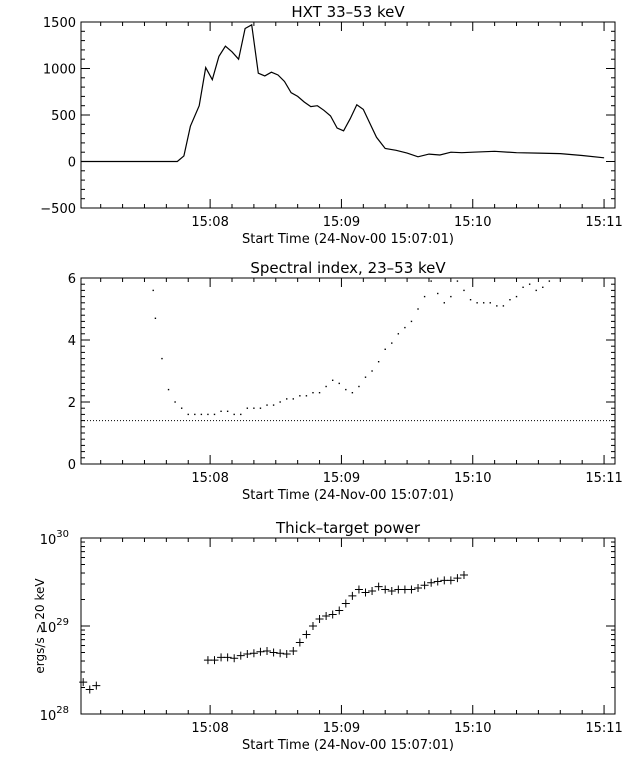 This screenshot has height=768, width=640. Describe the element at coordinates (63, 116) in the screenshot. I see `y-tick-label: 500` at that location.